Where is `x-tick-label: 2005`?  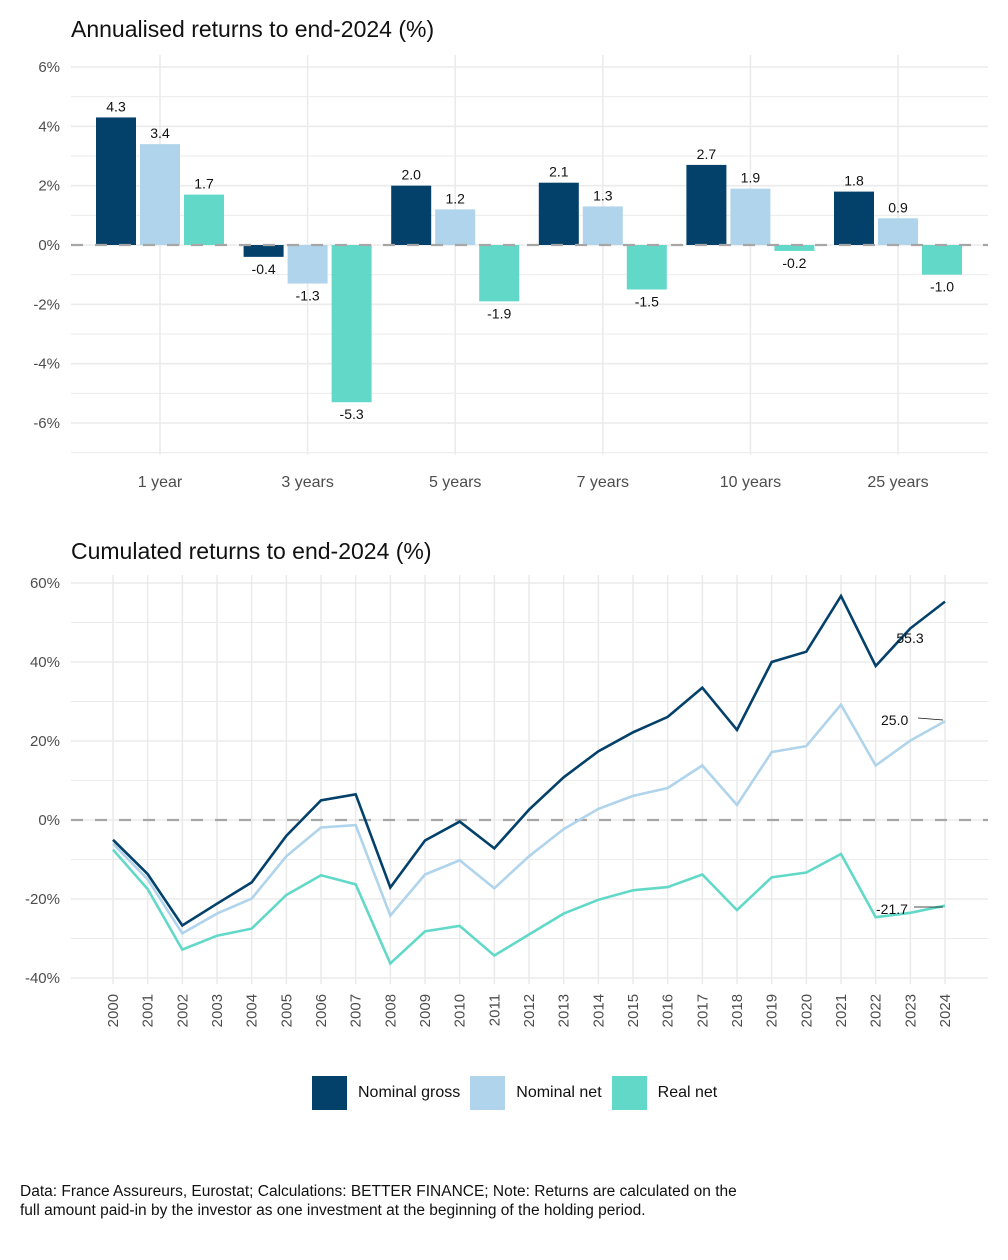
x-tick-label: 2005 is located at coordinates (286, 1010).